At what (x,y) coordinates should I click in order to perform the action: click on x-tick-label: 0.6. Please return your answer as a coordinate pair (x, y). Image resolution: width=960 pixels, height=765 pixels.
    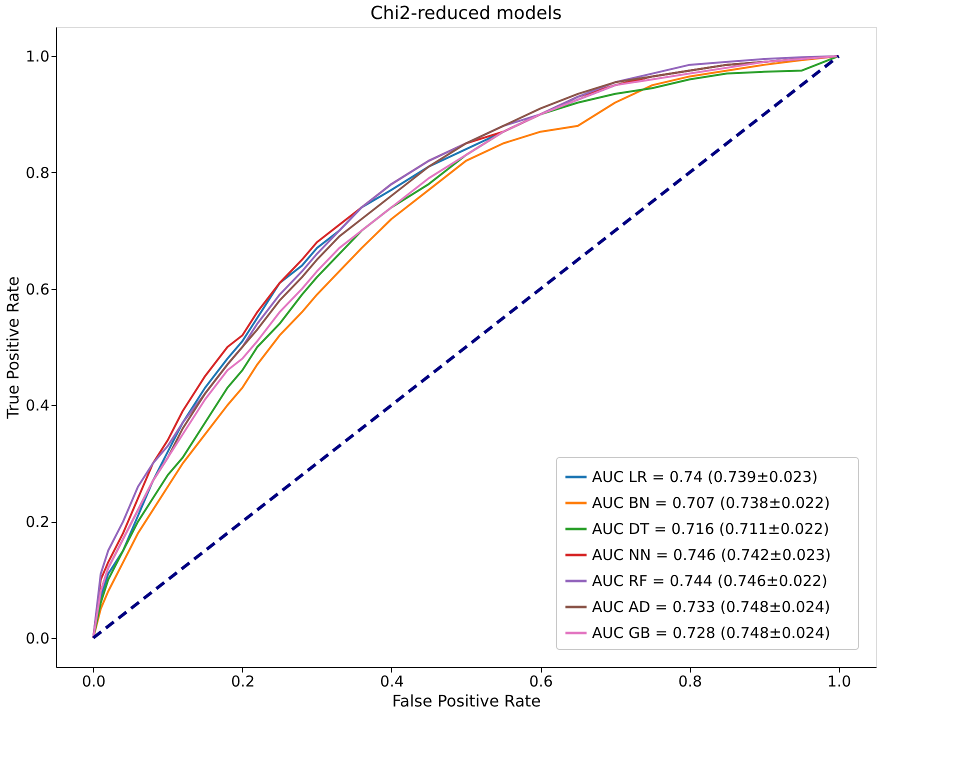
    Looking at the image, I should click on (541, 681).